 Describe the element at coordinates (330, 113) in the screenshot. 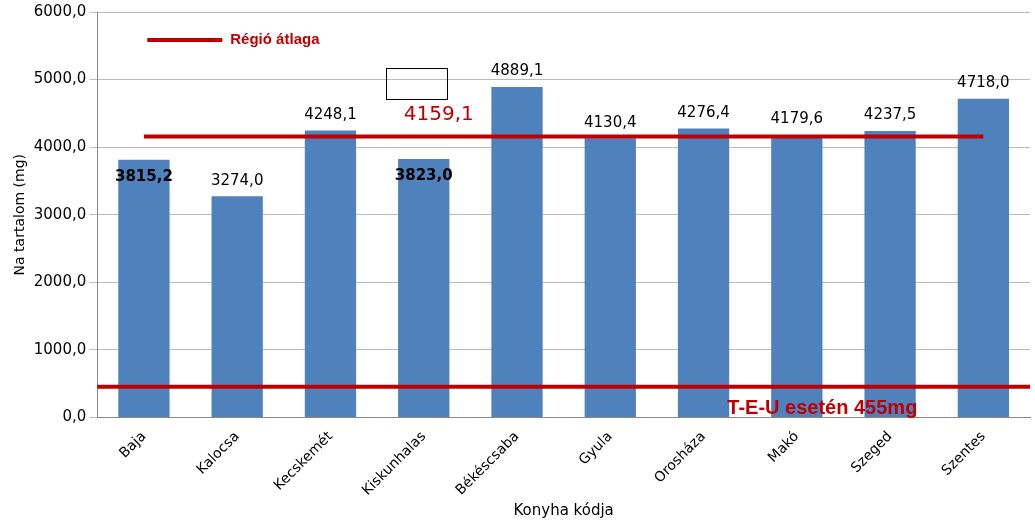

I see `data-label: 4248,1` at that location.